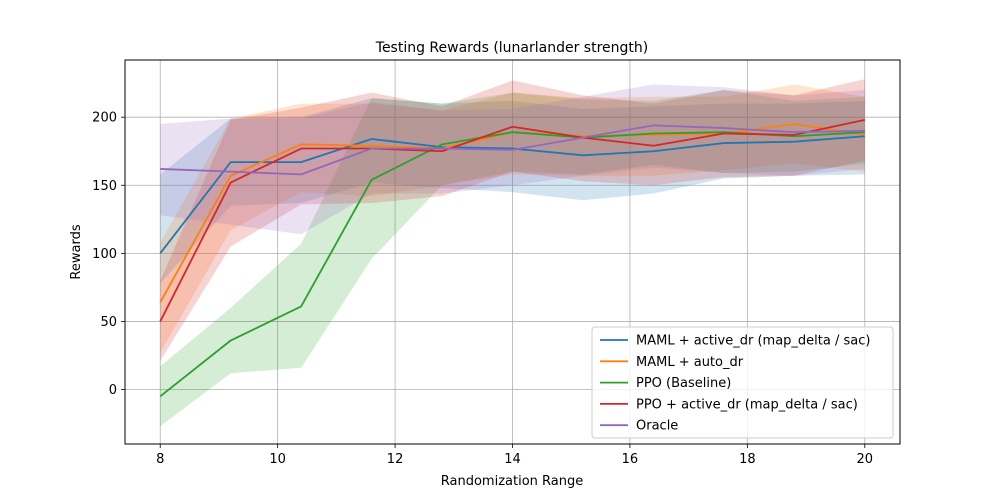  Describe the element at coordinates (160, 459) in the screenshot. I see `x-tick-label: 8` at that location.